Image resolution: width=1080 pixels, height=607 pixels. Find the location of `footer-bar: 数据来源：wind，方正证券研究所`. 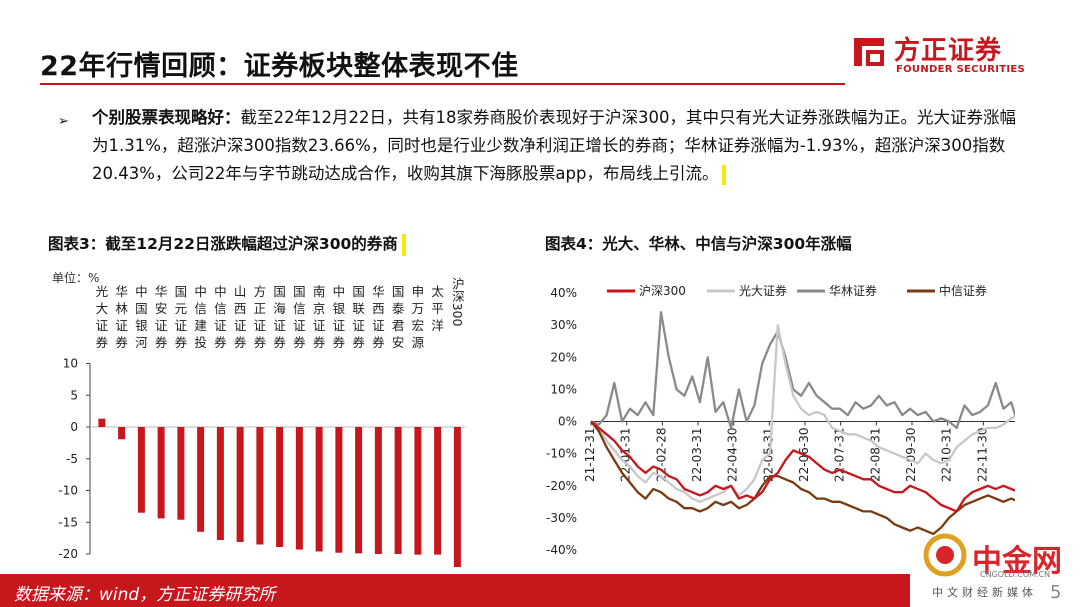

footer-bar: 数据来源：wind，方正证券研究所 is located at coordinates (455, 590).